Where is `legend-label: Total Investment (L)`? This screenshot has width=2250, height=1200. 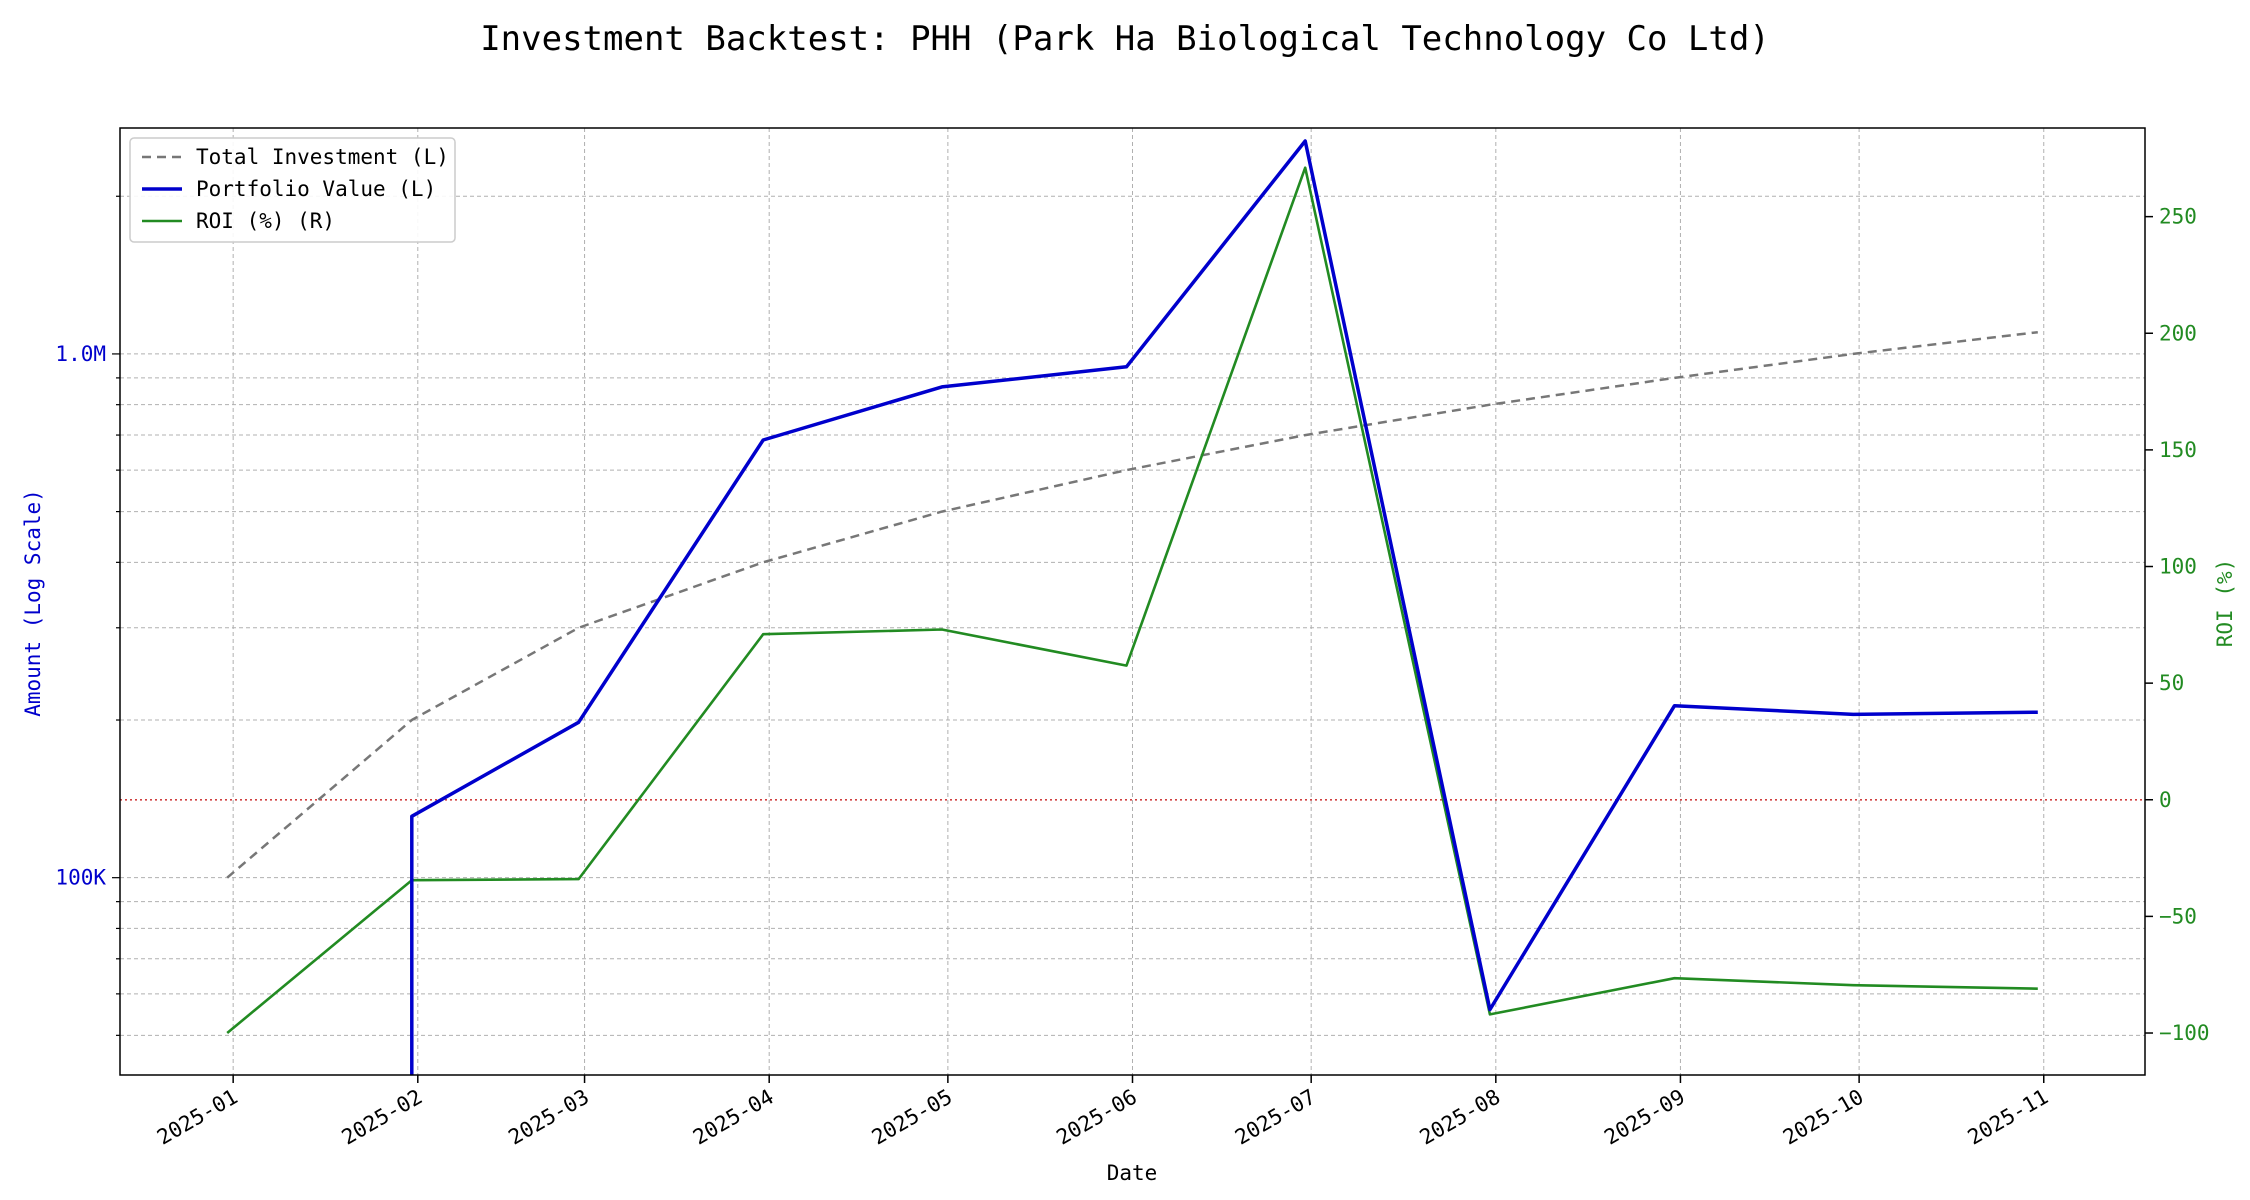
legend-label: Total Investment (L) is located at coordinates (322, 157).